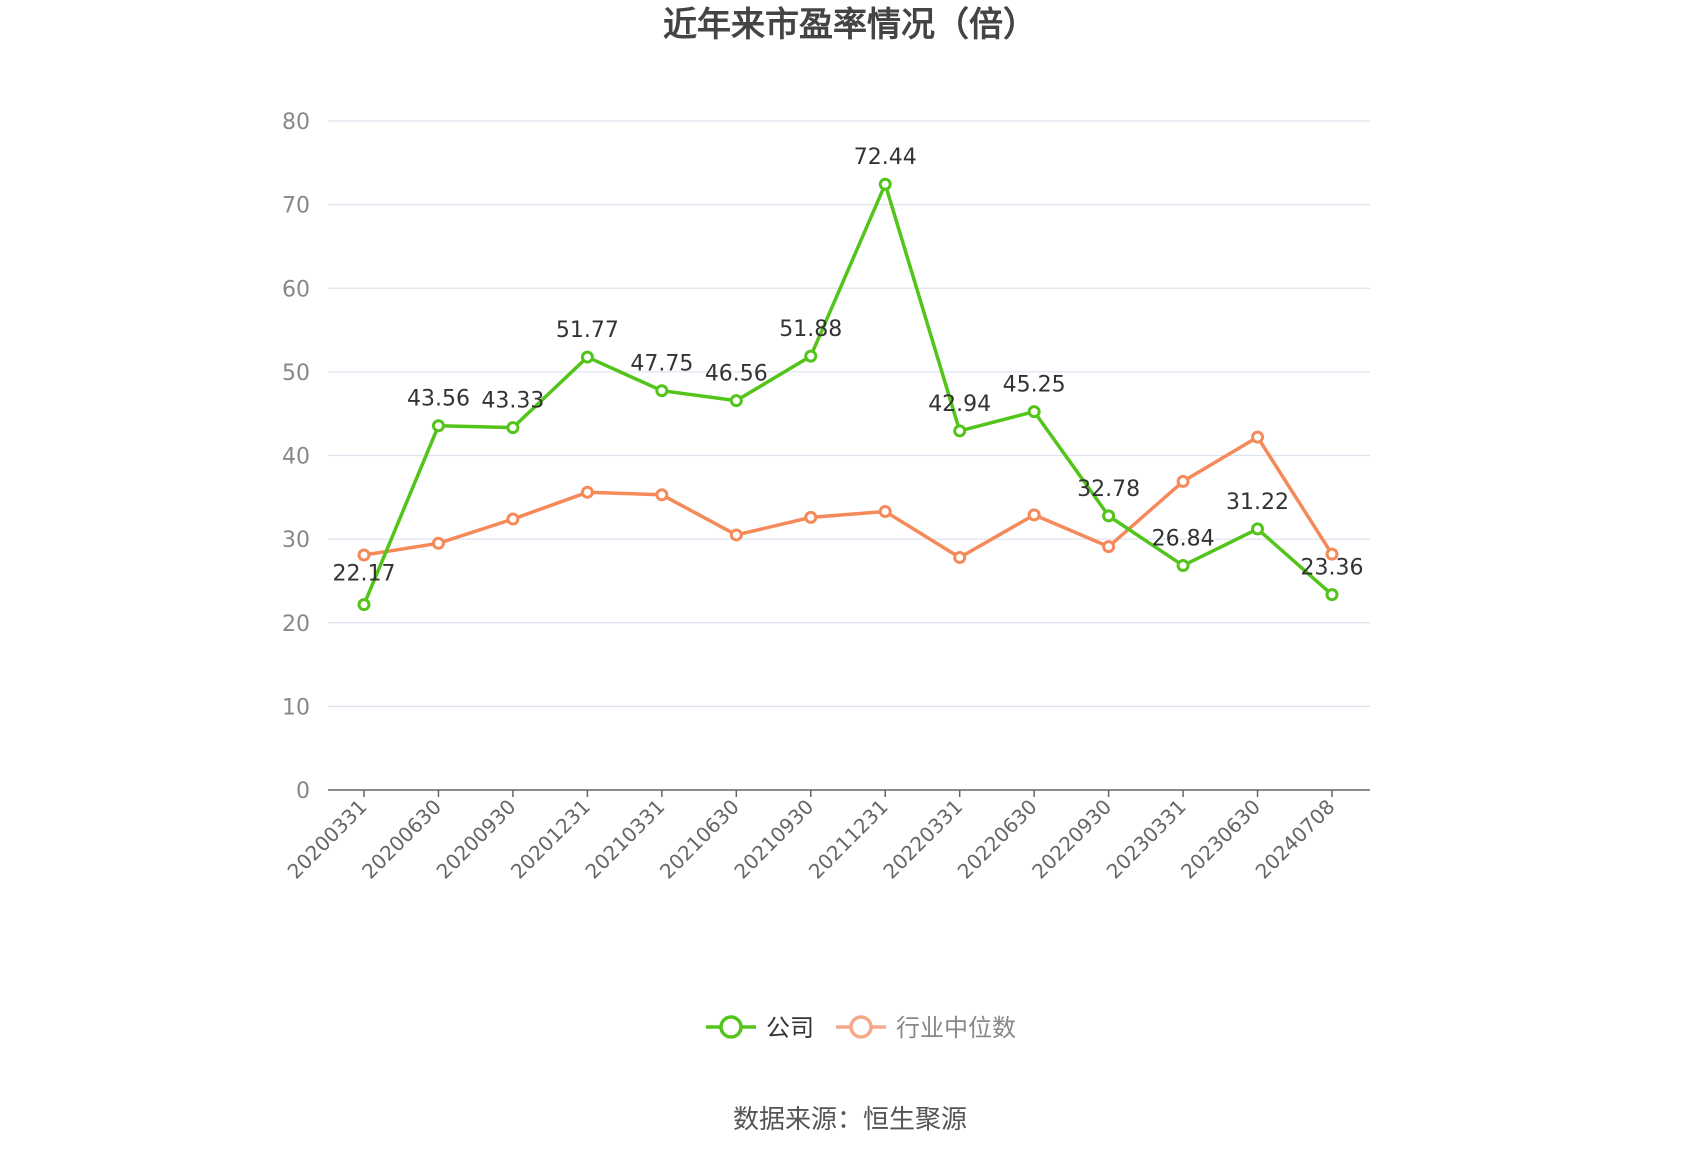 Image resolution: width=1700 pixels, height=1150 pixels. What do you see at coordinates (296, 373) in the screenshot?
I see `y-tick-label: 50` at bounding box center [296, 373].